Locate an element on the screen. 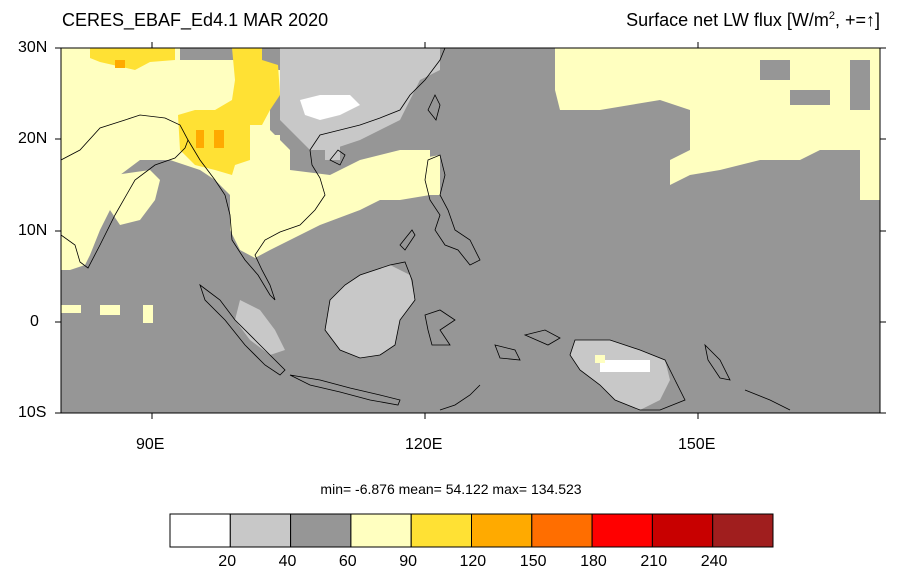 The width and height of the screenshot is (902, 577). coastline-borneo is located at coordinates (370, 310).